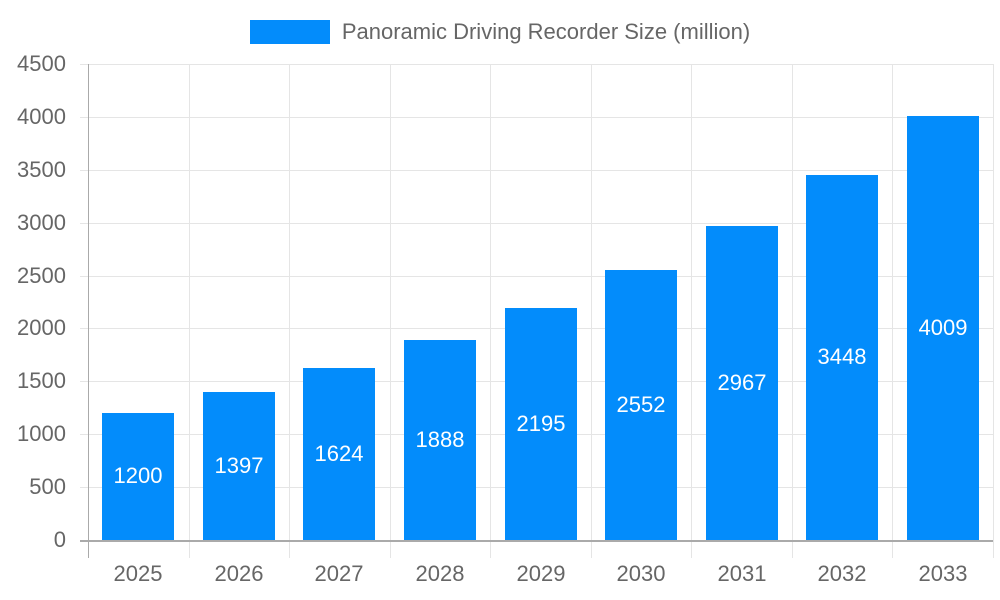 This screenshot has width=1000, height=600. Describe the element at coordinates (41, 275) in the screenshot. I see `y-axis-tick-label: 2500` at that location.